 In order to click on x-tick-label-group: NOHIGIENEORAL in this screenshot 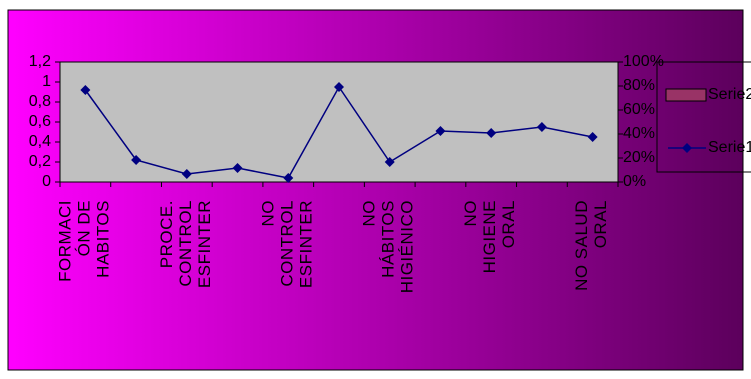, I will do `click(490, 236)`.